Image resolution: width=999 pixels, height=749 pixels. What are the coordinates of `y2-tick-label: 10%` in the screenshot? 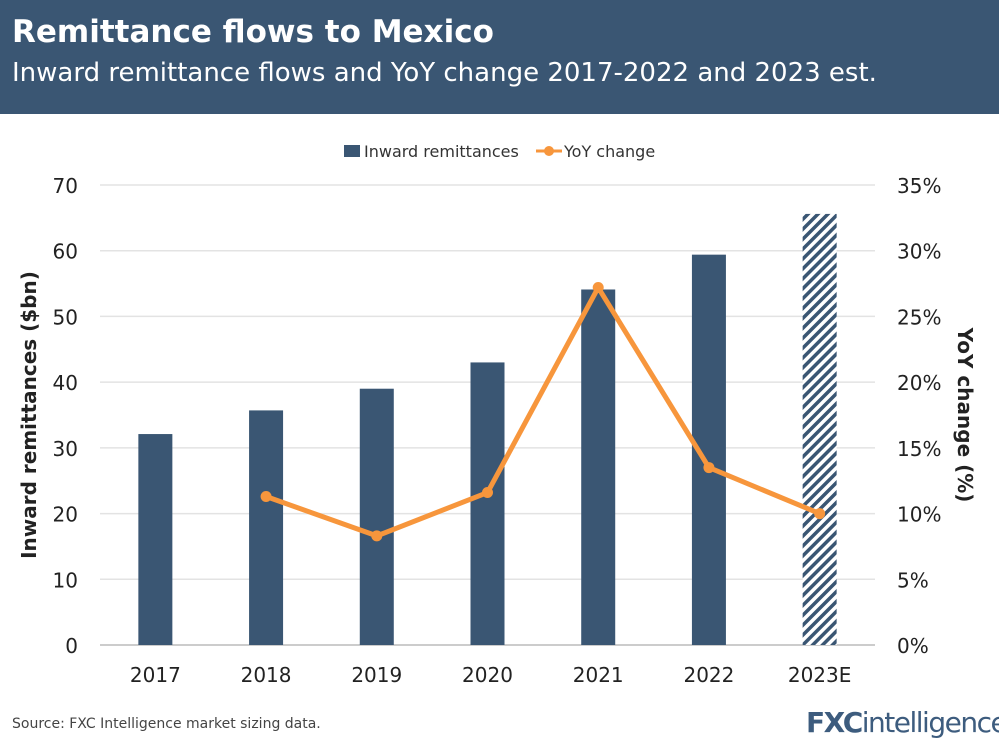 It's located at (919, 515).